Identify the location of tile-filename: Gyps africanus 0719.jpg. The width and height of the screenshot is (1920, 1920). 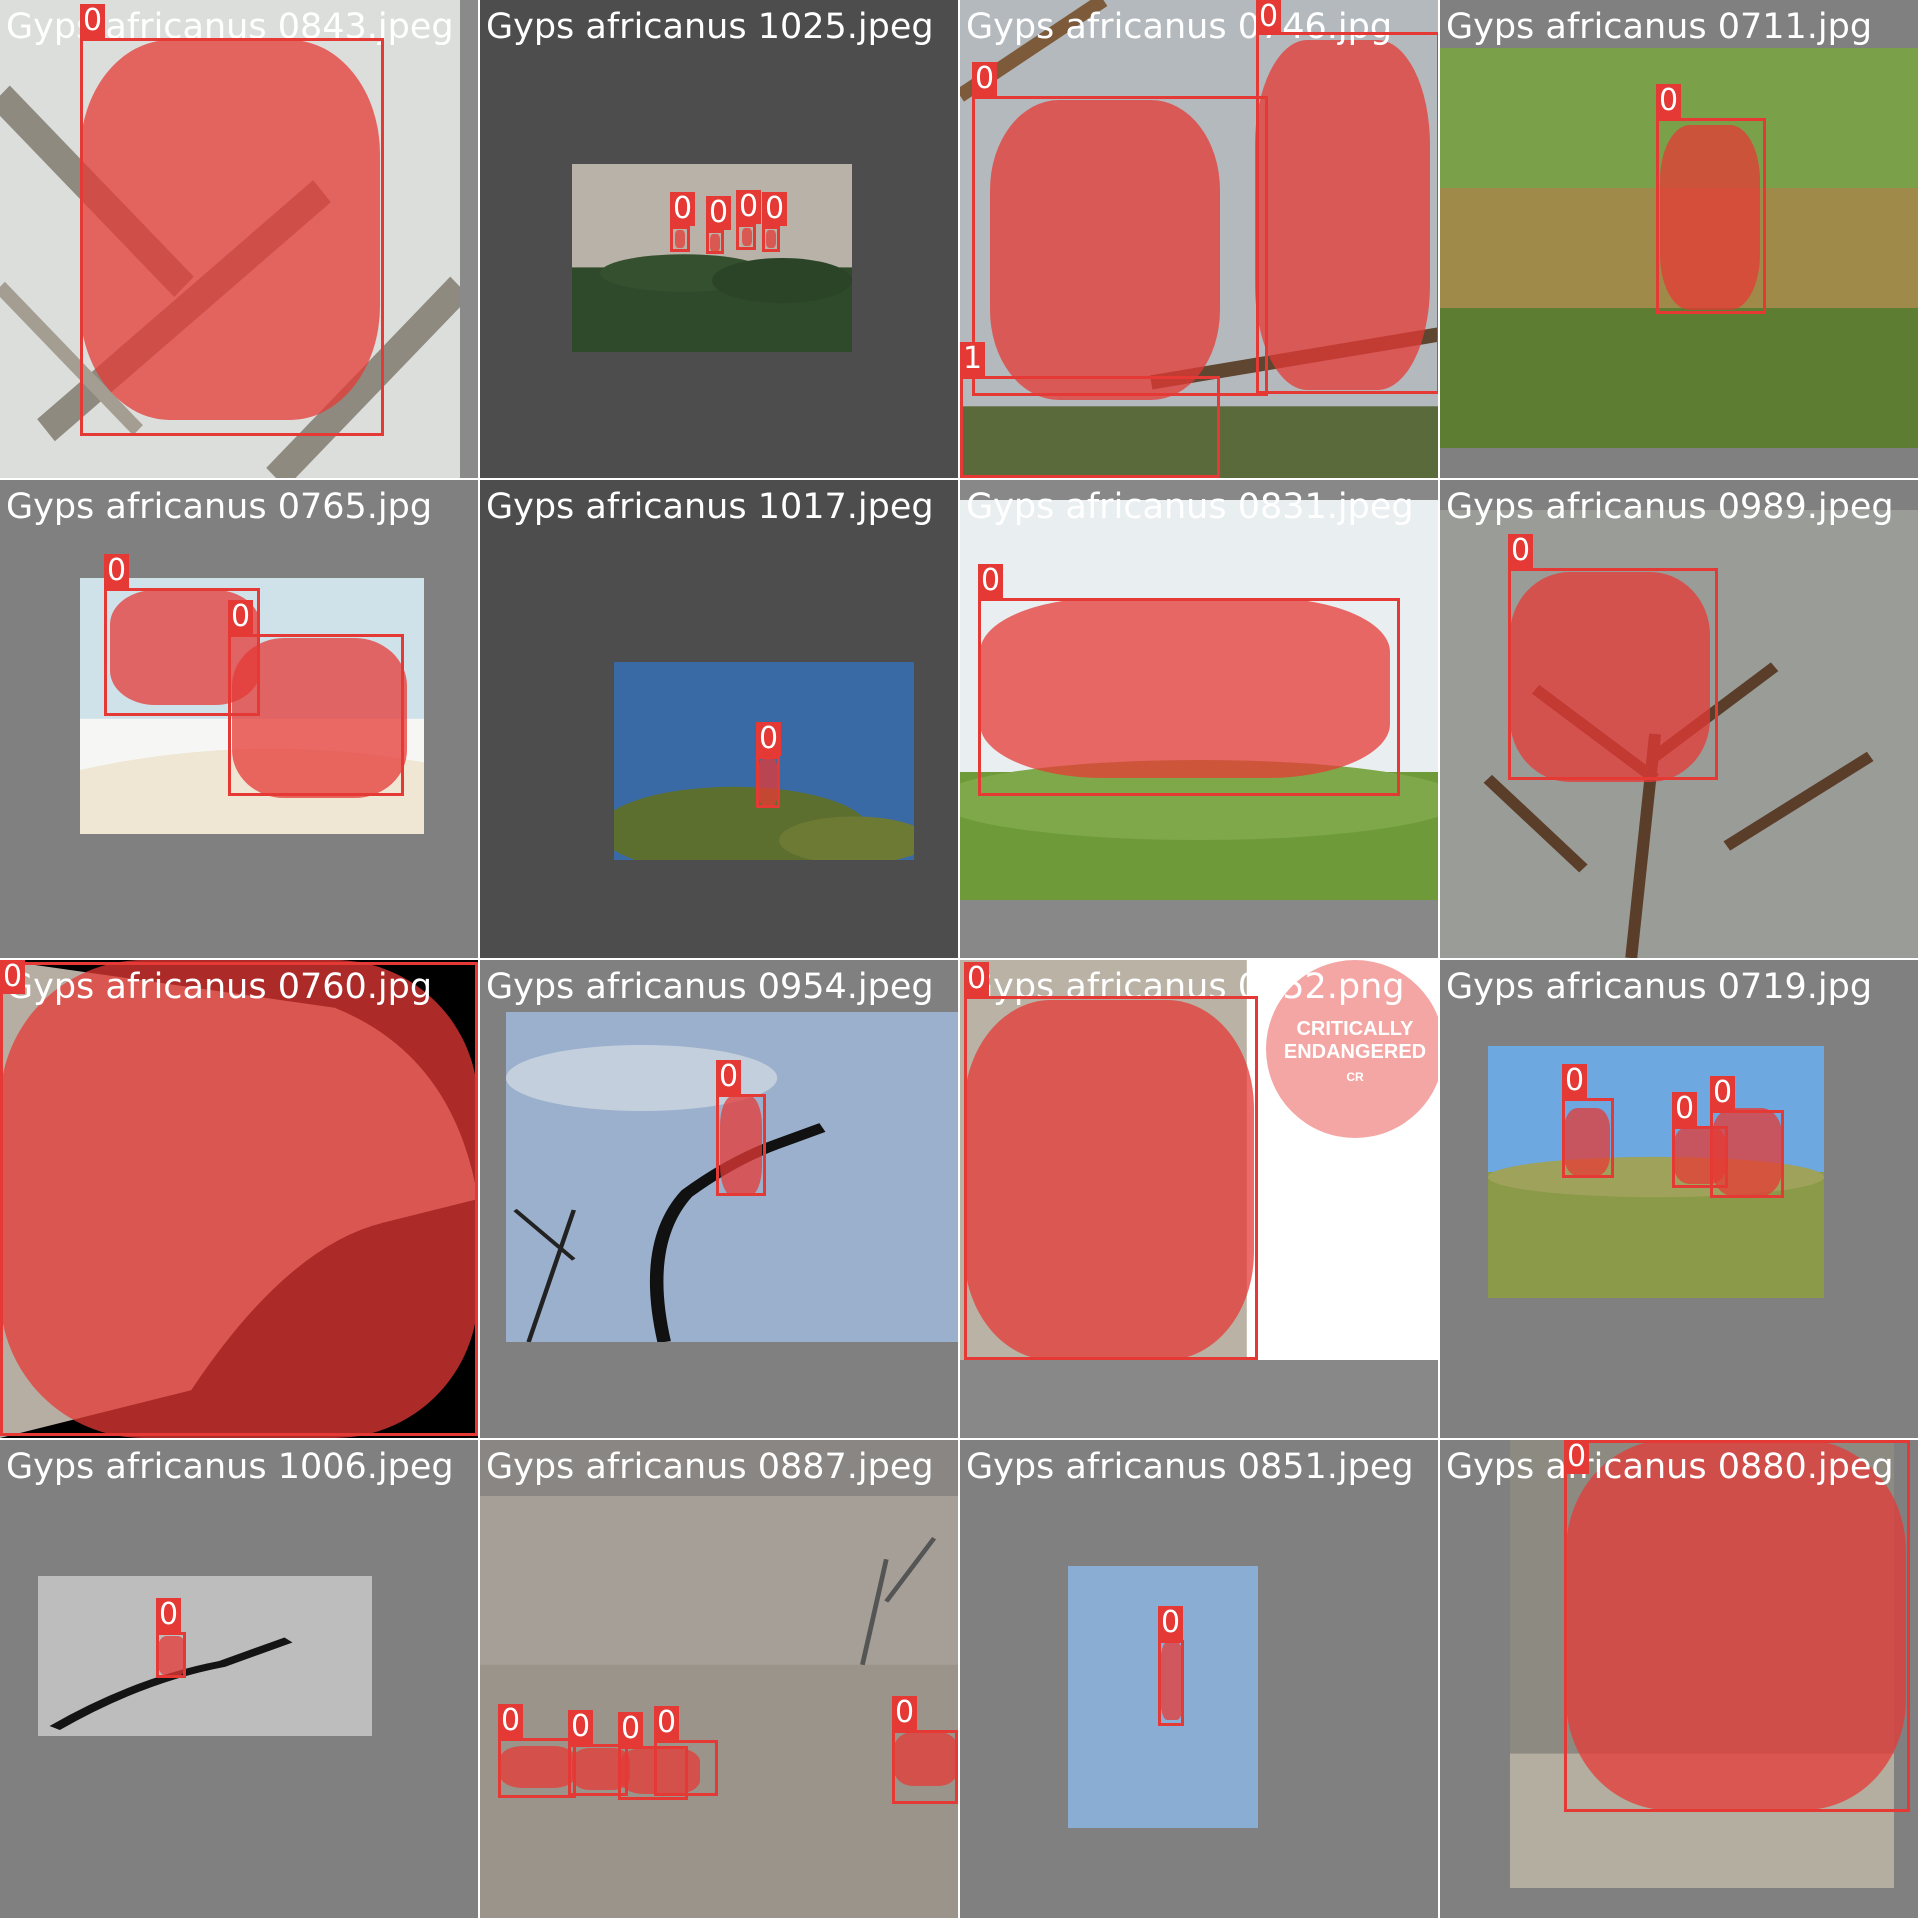
(1659, 987).